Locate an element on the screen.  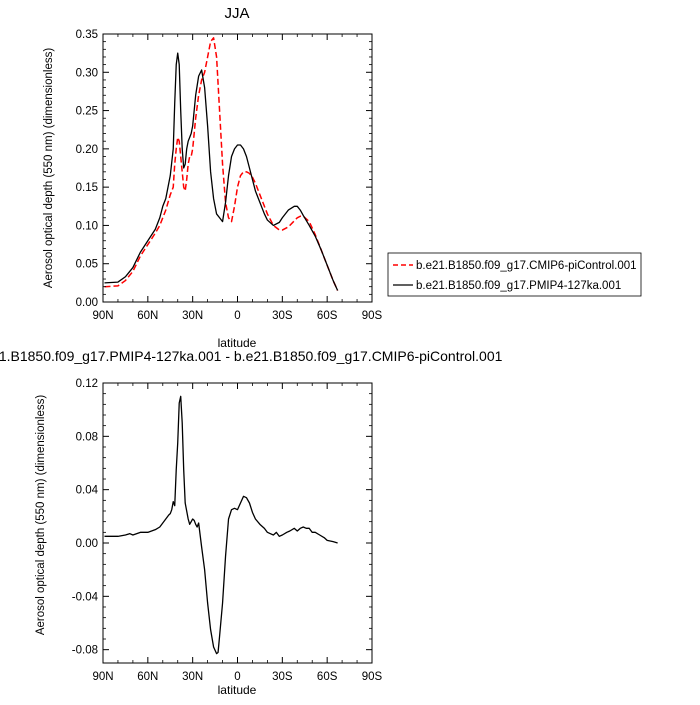
bottom-x-axis-label: latitude is located at coordinates (237, 690).